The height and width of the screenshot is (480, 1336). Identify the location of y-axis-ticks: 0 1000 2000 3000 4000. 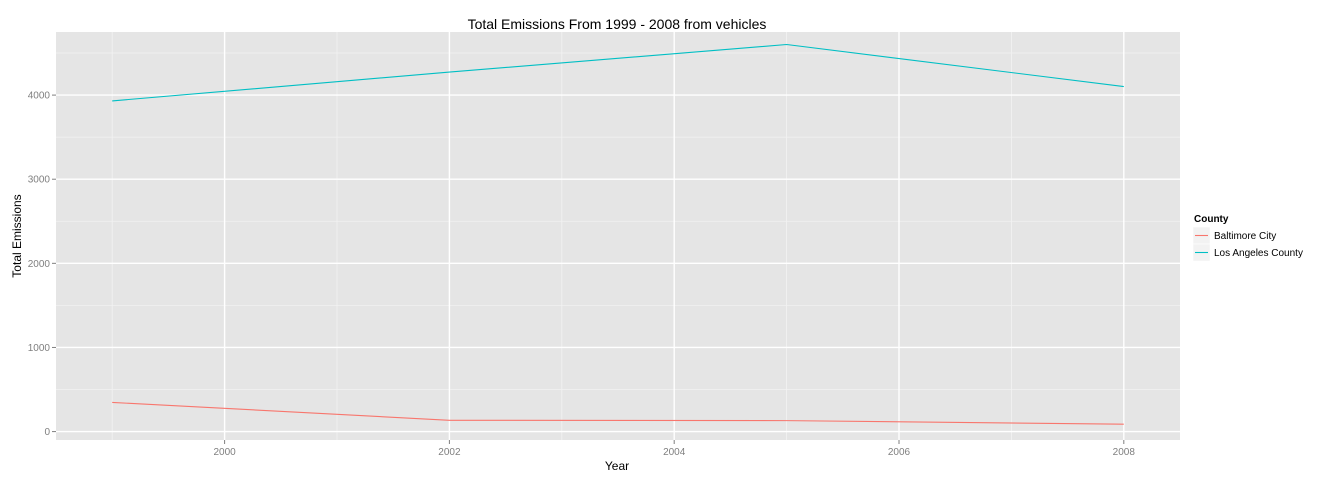
(42, 264).